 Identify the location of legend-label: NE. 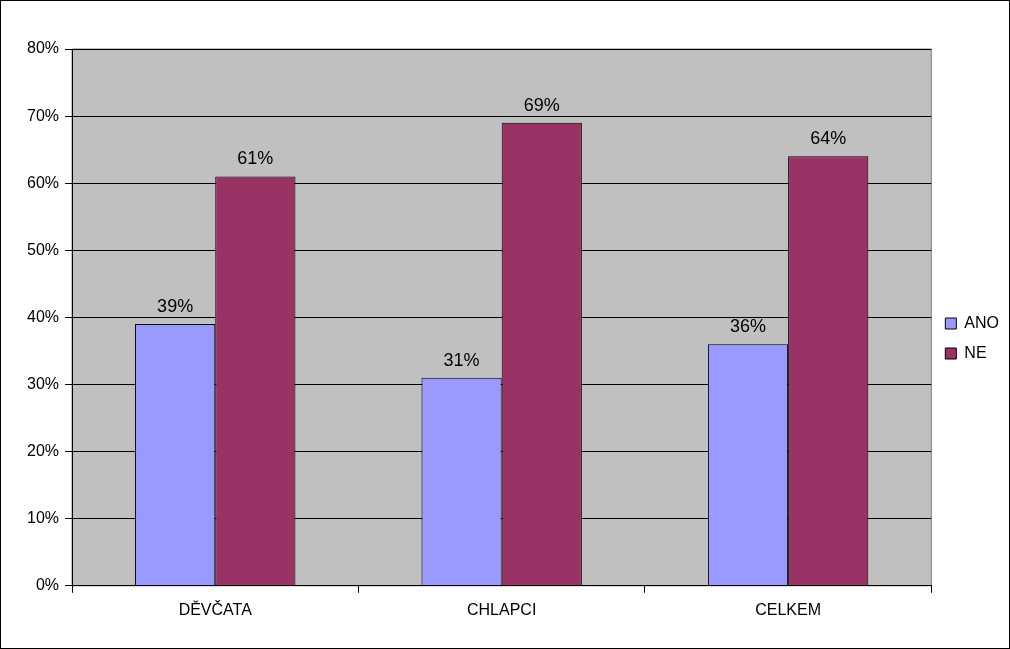
(975, 352).